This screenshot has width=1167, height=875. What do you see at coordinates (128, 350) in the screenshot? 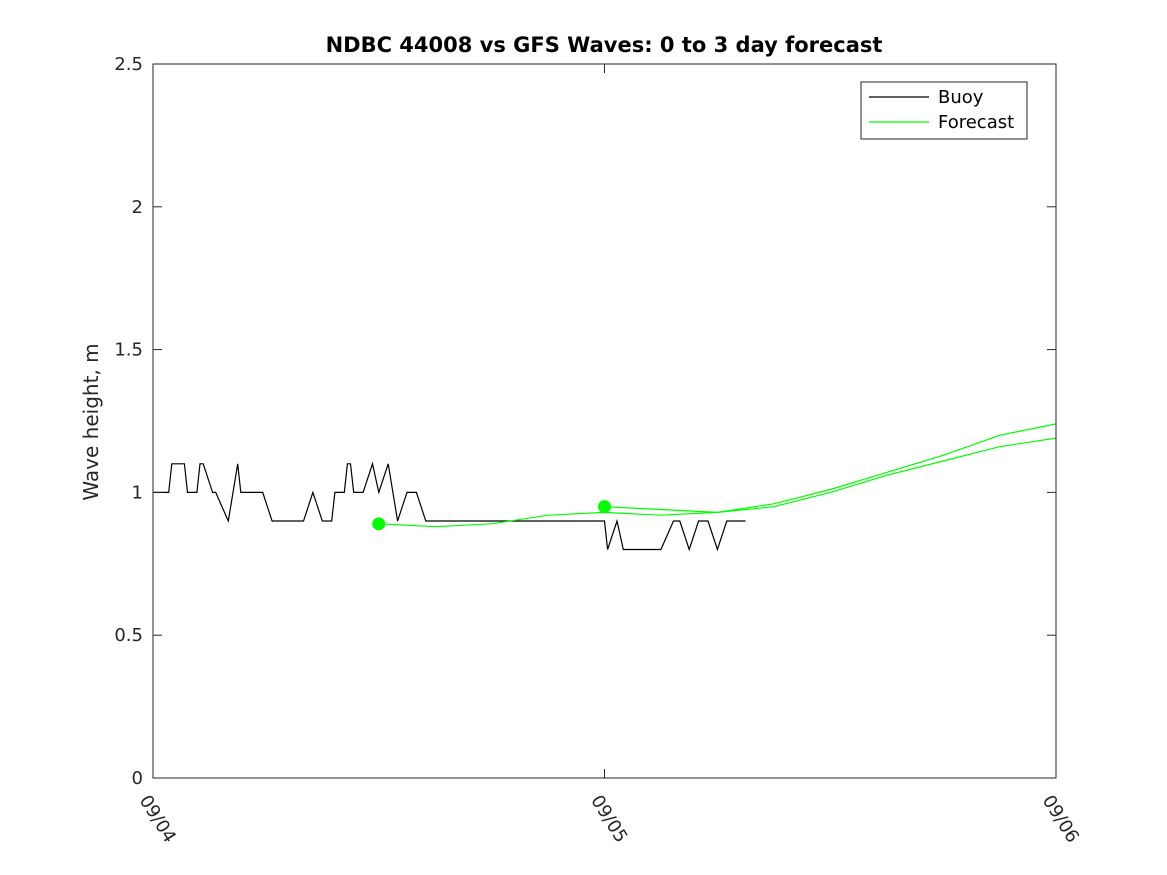
I see `y-tick-label: 1.5` at bounding box center [128, 350].